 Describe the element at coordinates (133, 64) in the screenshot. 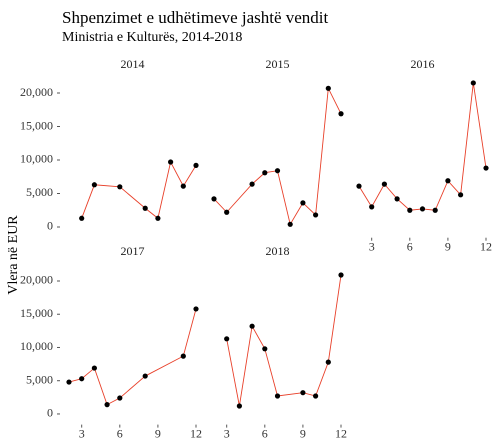

I see `facet-title: 2014` at that location.